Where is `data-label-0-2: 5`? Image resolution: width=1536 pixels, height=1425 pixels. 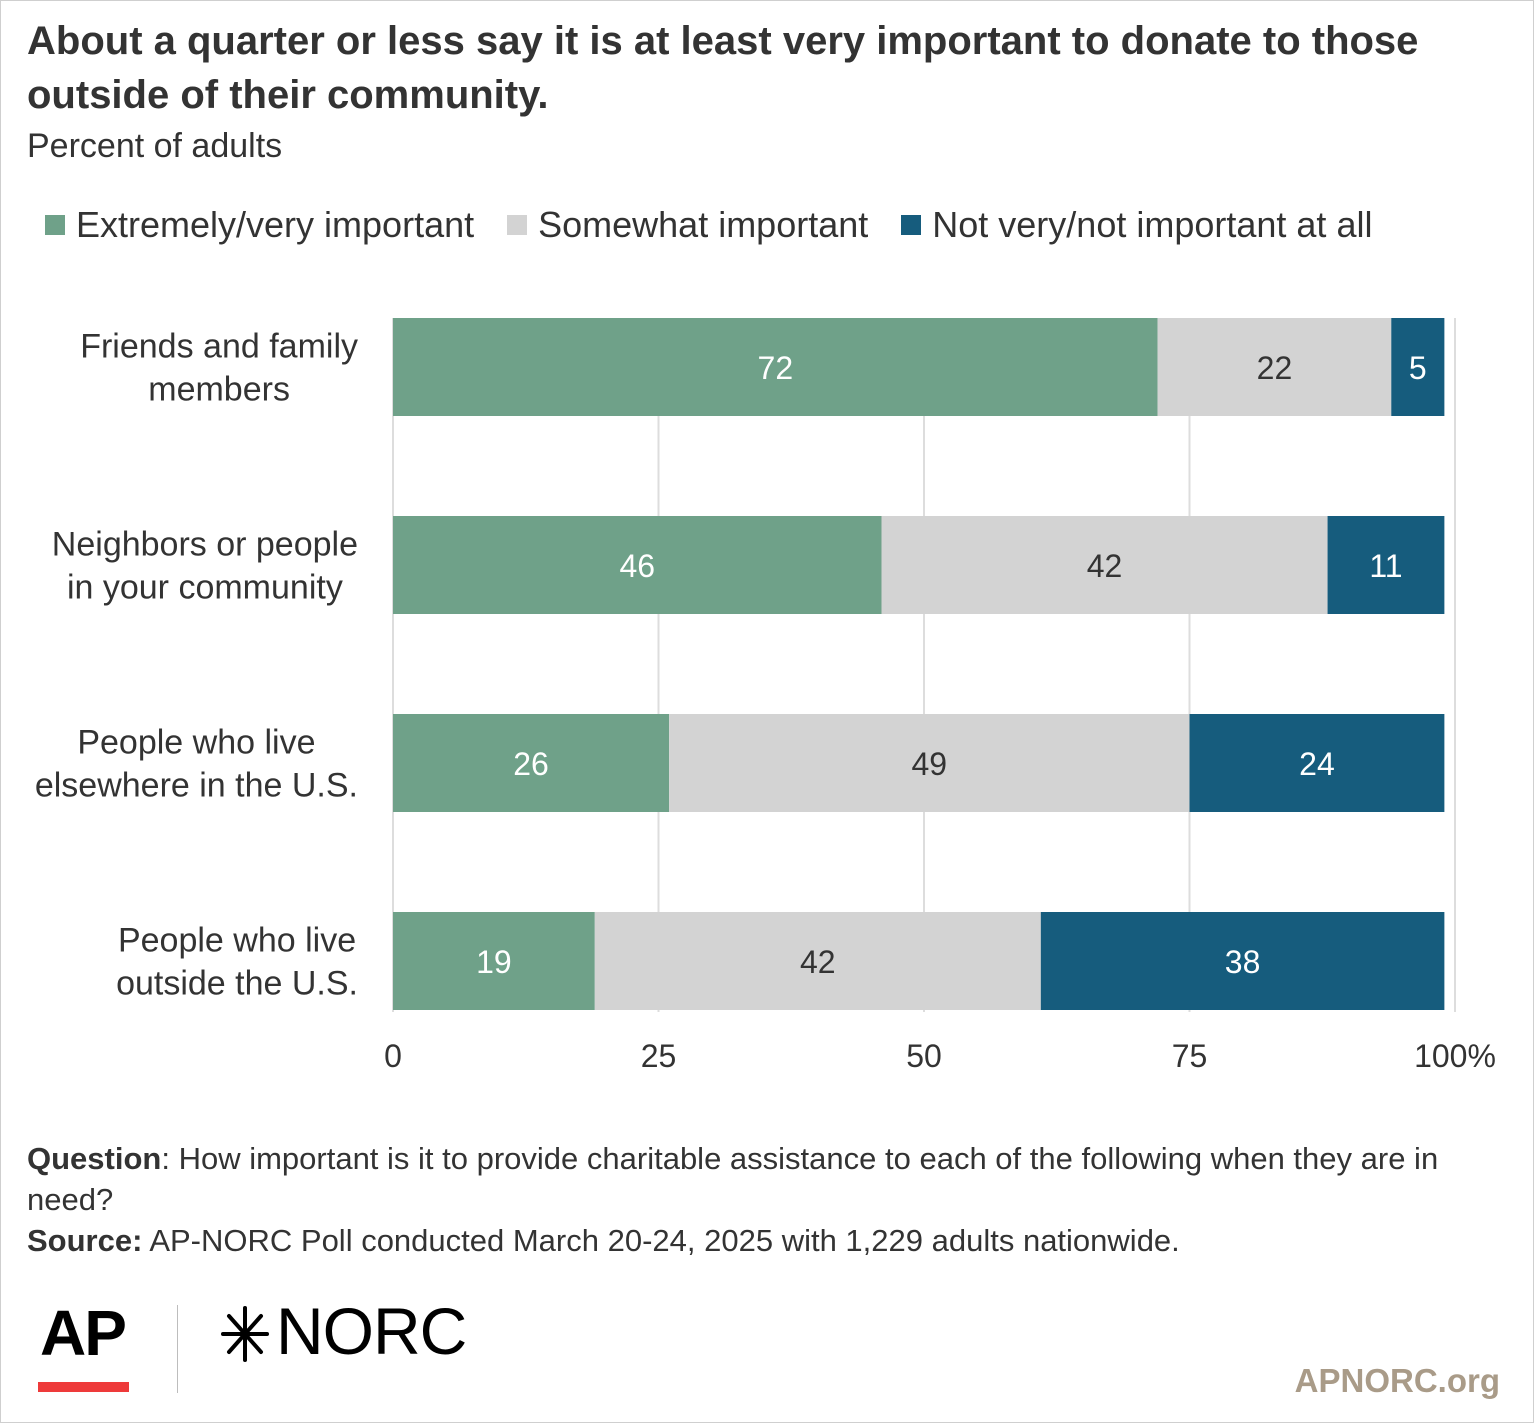 data-label-0-2: 5 is located at coordinates (1418, 368).